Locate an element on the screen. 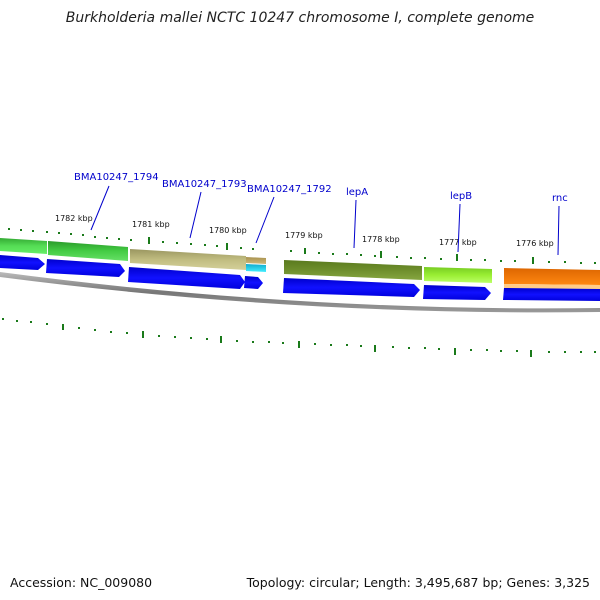 The height and width of the screenshot is (600, 600). genome-backbone is located at coordinates (300, 292).